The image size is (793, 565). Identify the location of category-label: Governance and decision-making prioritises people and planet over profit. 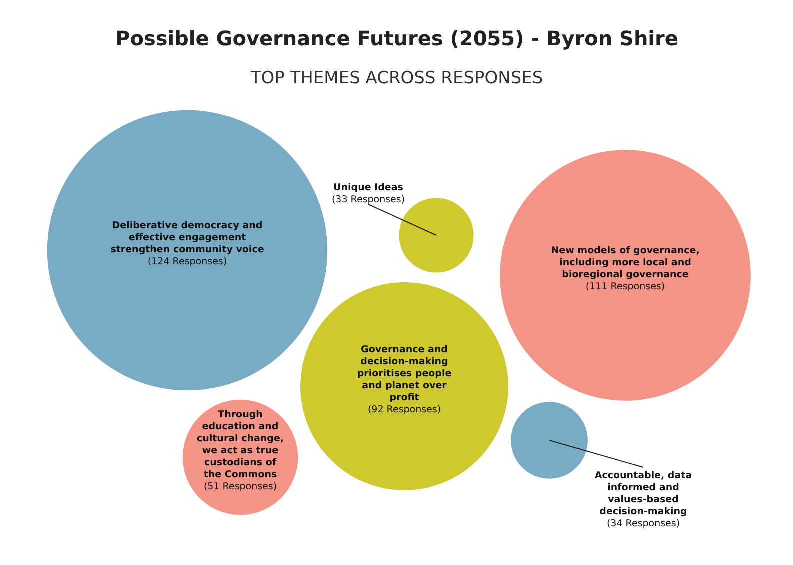
(404, 374).